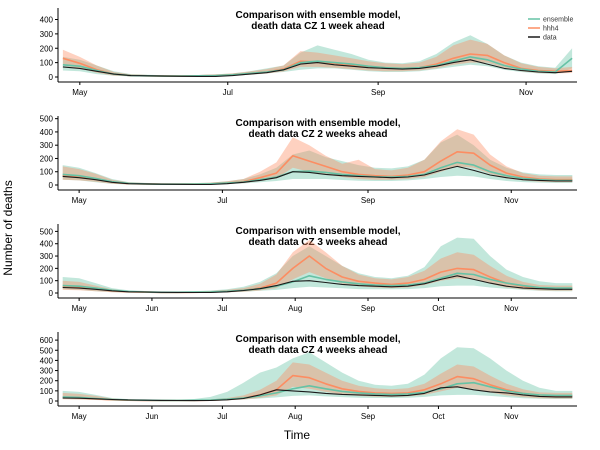 The image size is (600, 450). What do you see at coordinates (318, 350) in the screenshot?
I see `panel-title-line: death data CZ 4 weeks ahead` at bounding box center [318, 350].